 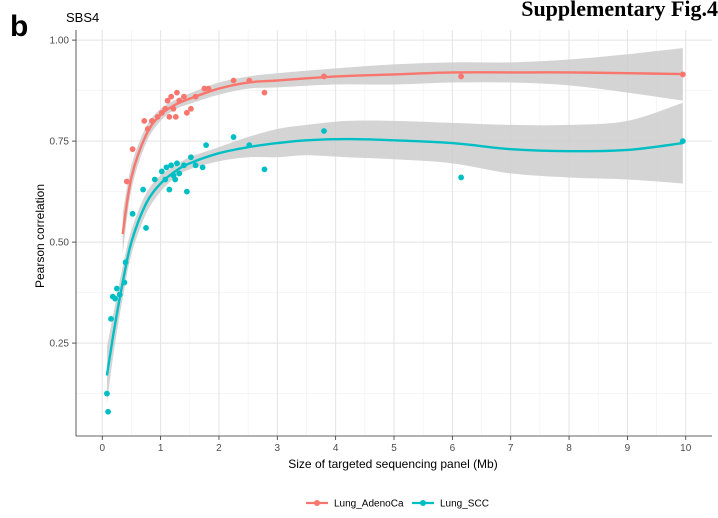 I want to click on legend: Lung_AdenoCa Lung_SCC, so click(x=397, y=504).